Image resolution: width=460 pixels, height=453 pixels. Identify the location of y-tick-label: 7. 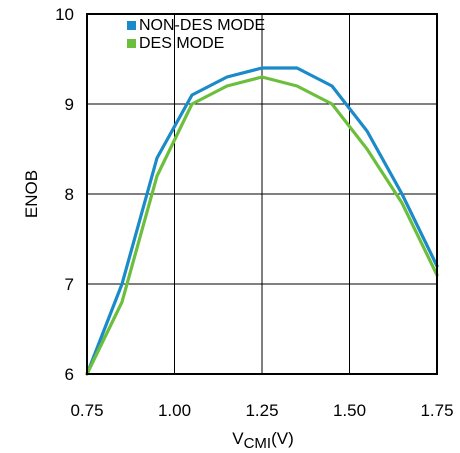
(69, 284).